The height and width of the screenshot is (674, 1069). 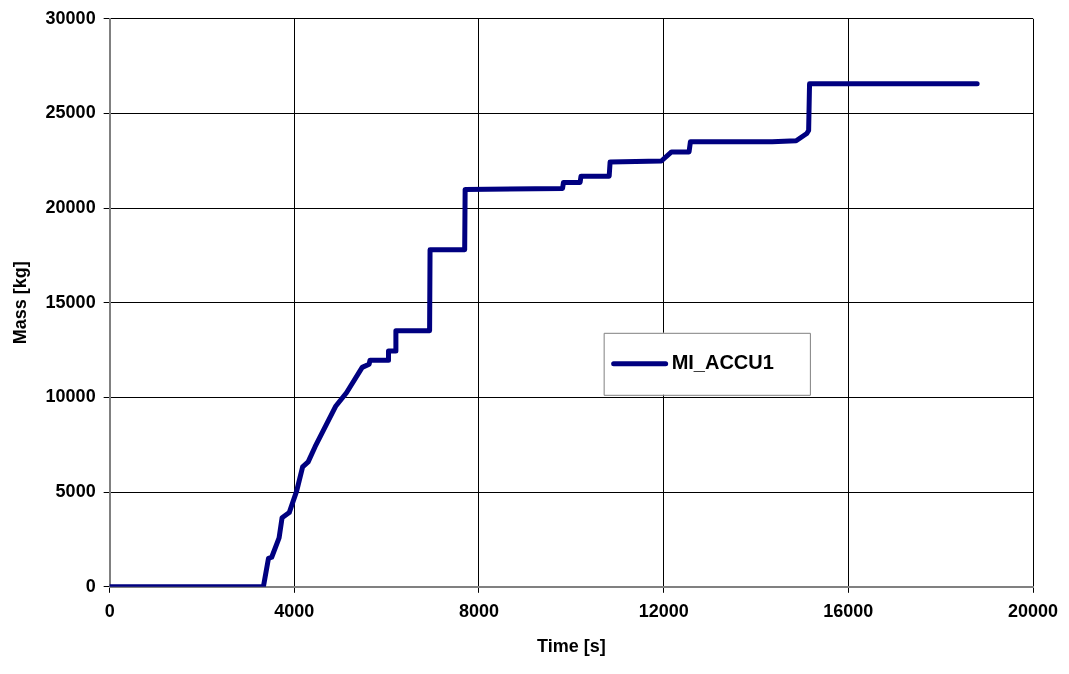 What do you see at coordinates (70, 301) in the screenshot?
I see `y-tick-label: 15000` at bounding box center [70, 301].